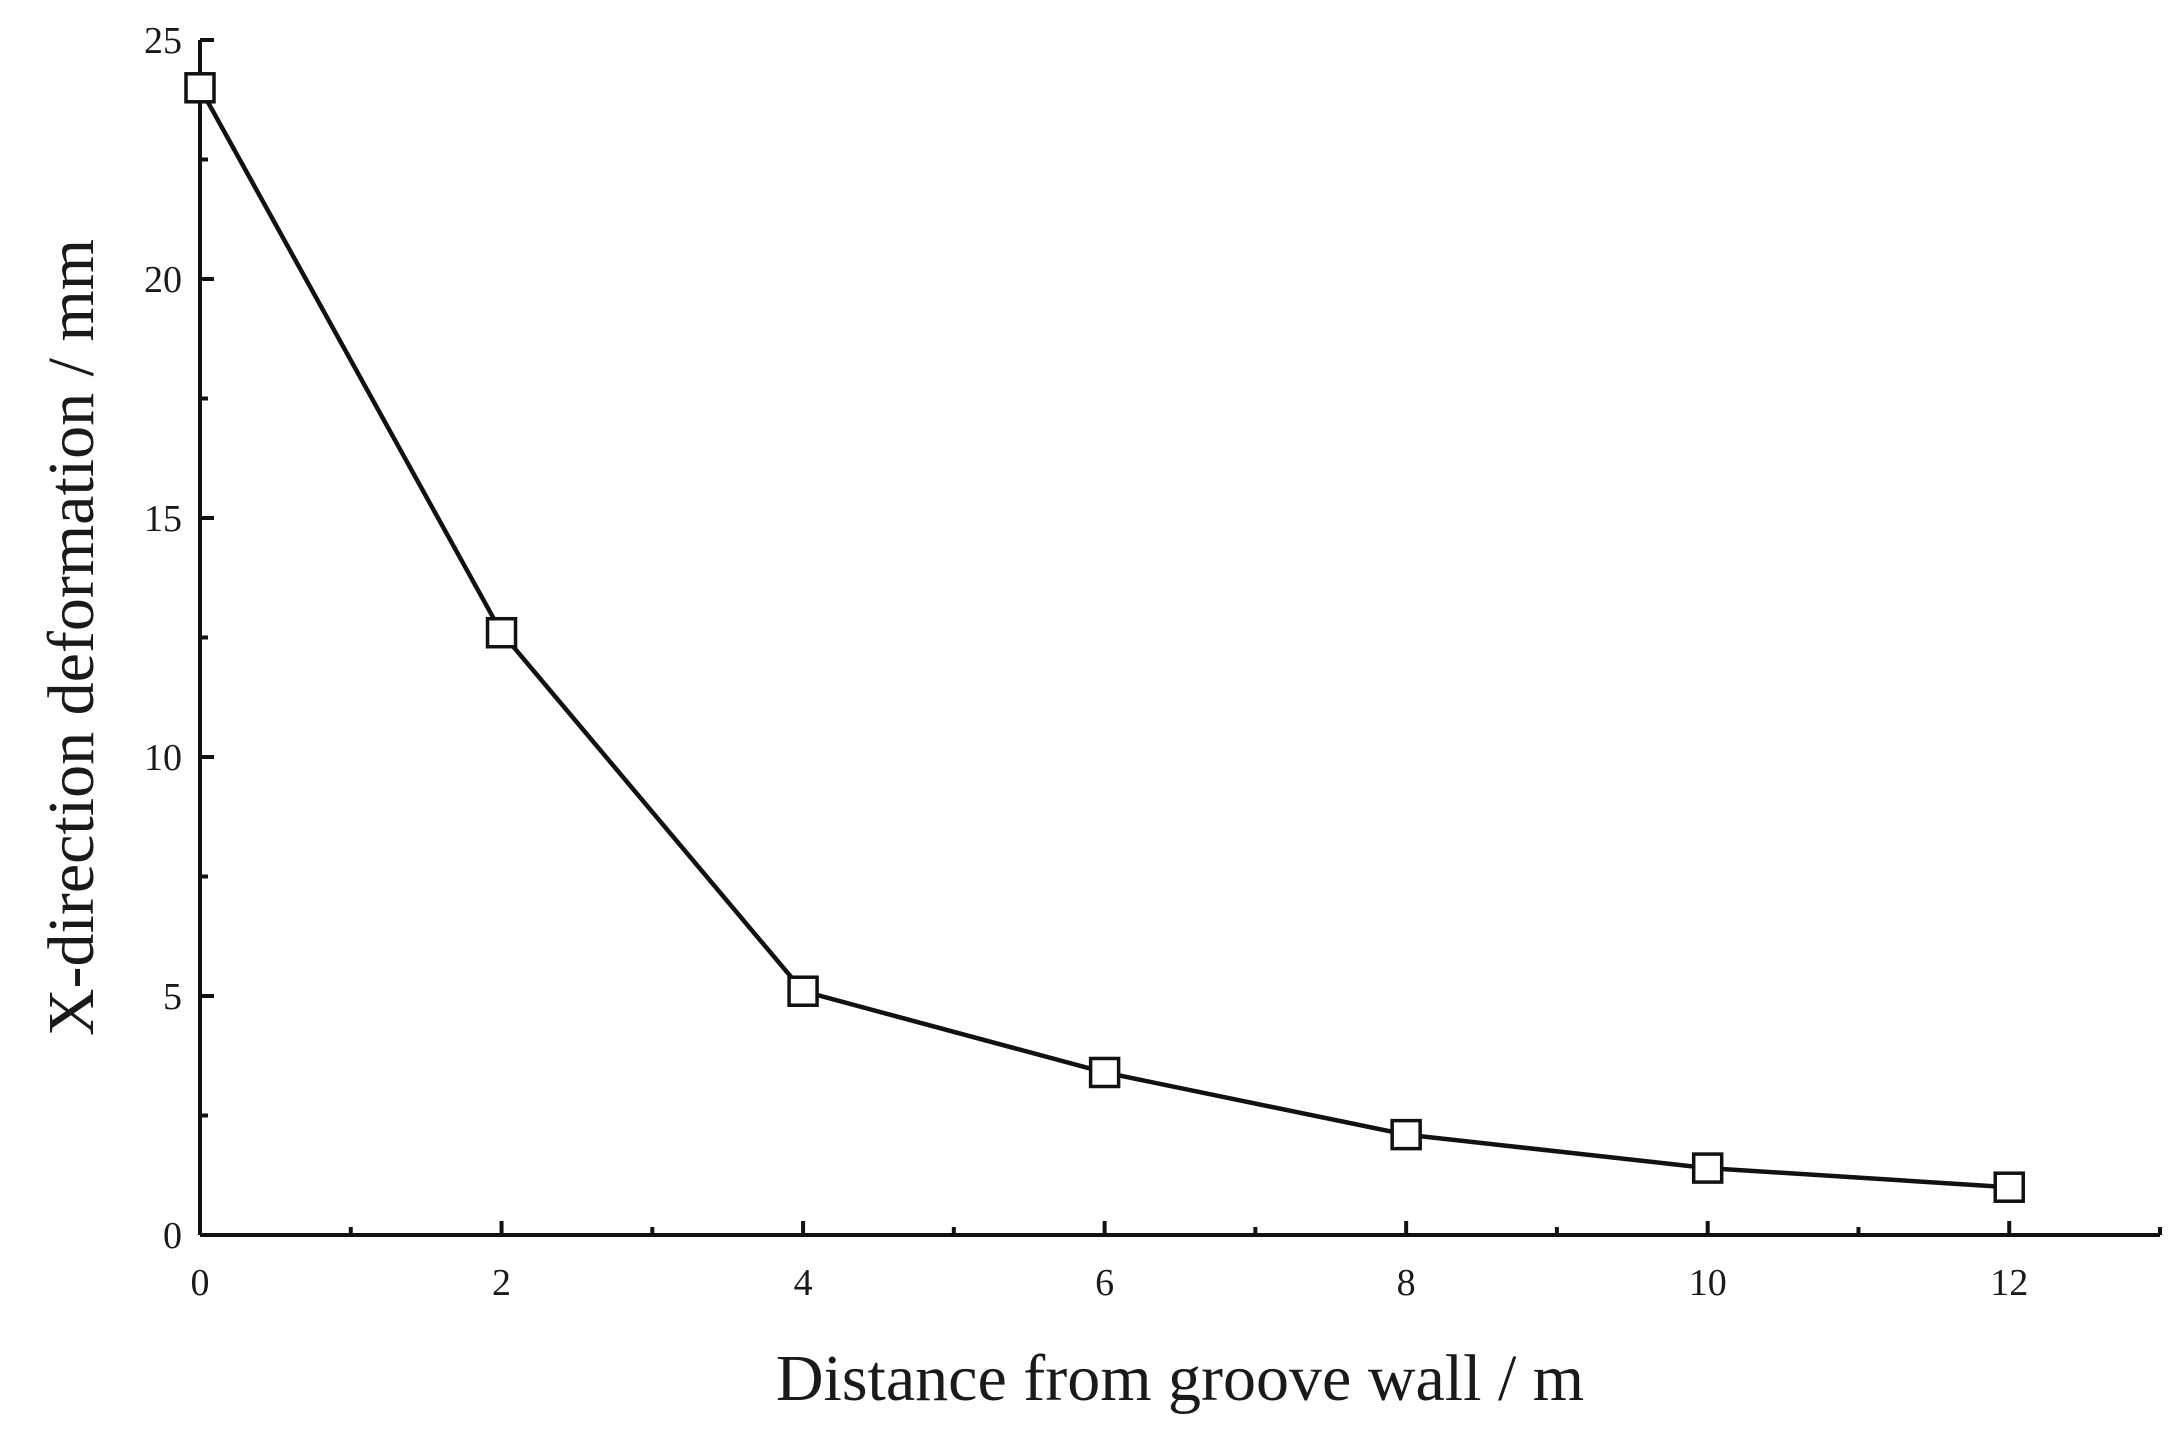 The image size is (2182, 1435). I want to click on y-tick-label: 10, so click(163, 758).